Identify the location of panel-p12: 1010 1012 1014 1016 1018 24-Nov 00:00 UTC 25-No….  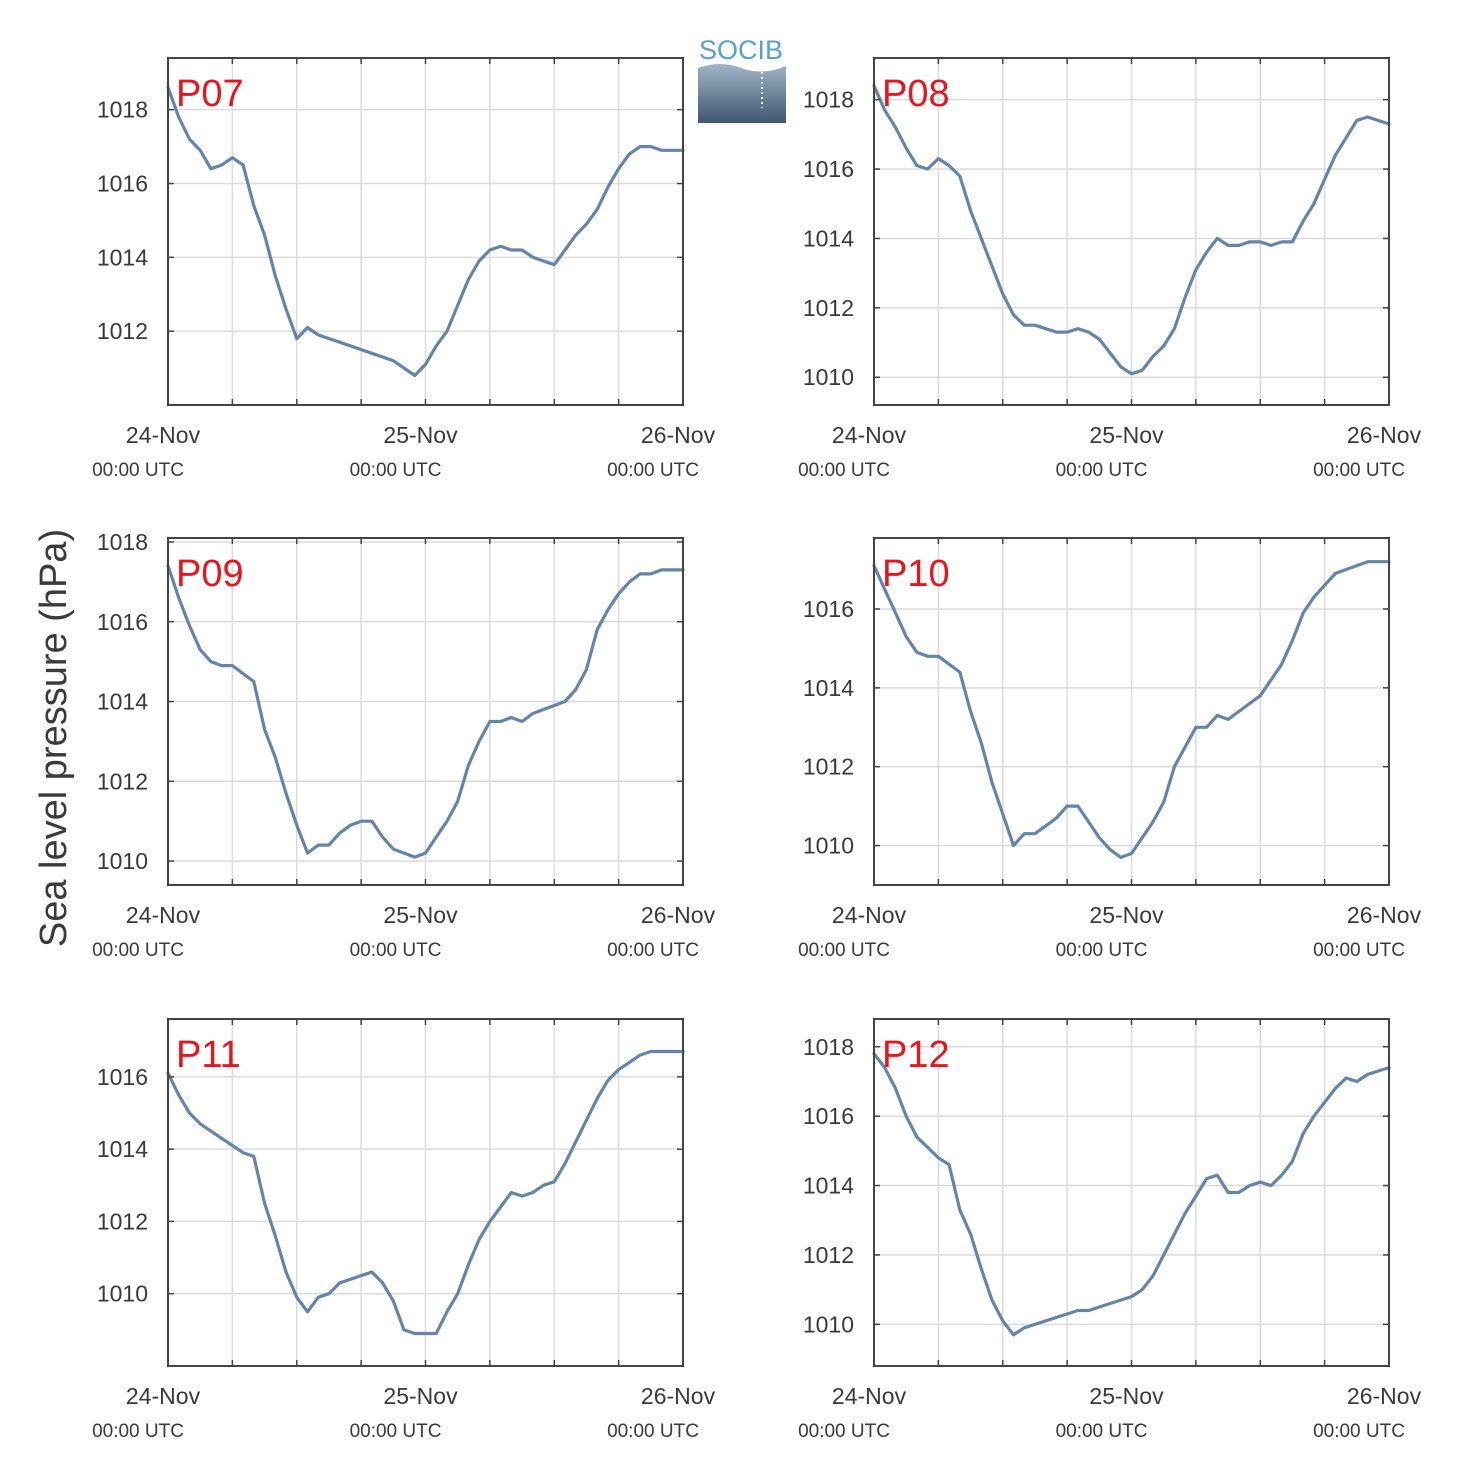
(1110, 1230).